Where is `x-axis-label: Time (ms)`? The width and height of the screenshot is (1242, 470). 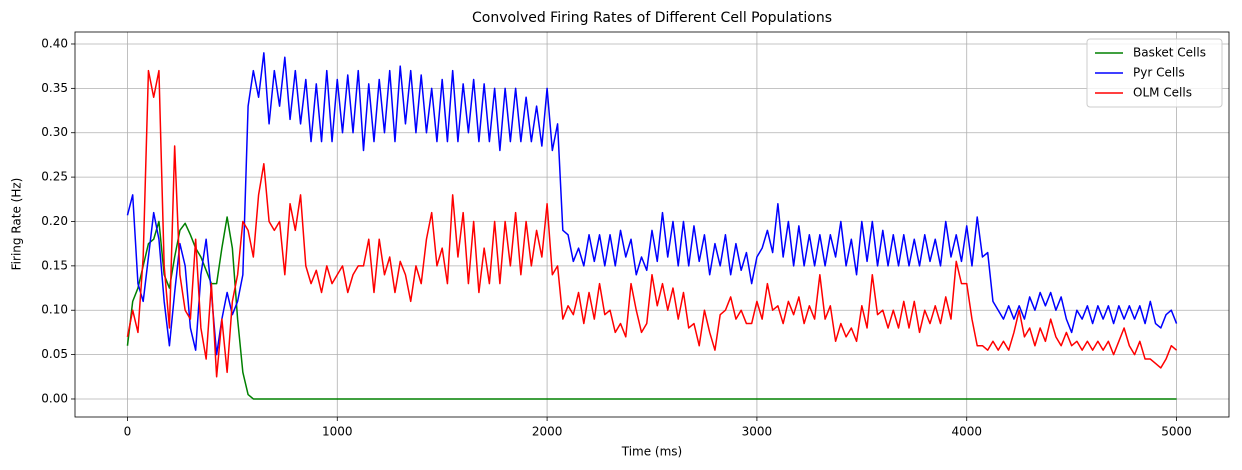
x-axis-label: Time (ms) is located at coordinates (652, 452).